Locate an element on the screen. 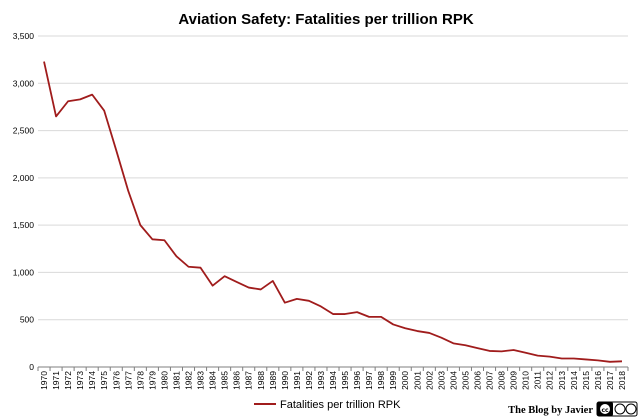 The width and height of the screenshot is (640, 419). x-tick-label: 2009 is located at coordinates (514, 380).